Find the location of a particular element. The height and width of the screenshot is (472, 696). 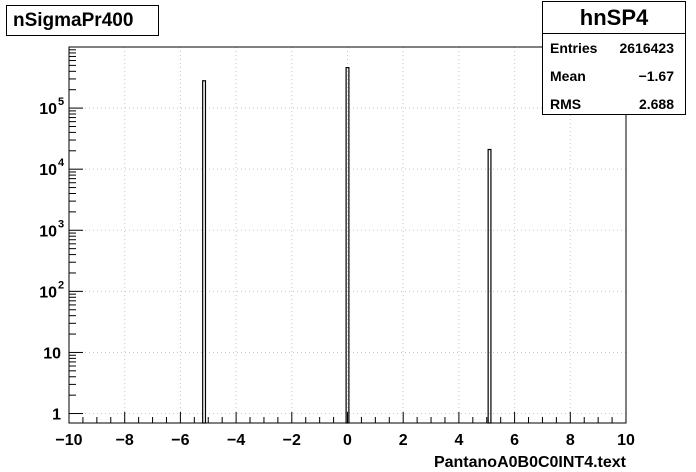

stats-histogram-name: hnSP4 is located at coordinates (614, 18).